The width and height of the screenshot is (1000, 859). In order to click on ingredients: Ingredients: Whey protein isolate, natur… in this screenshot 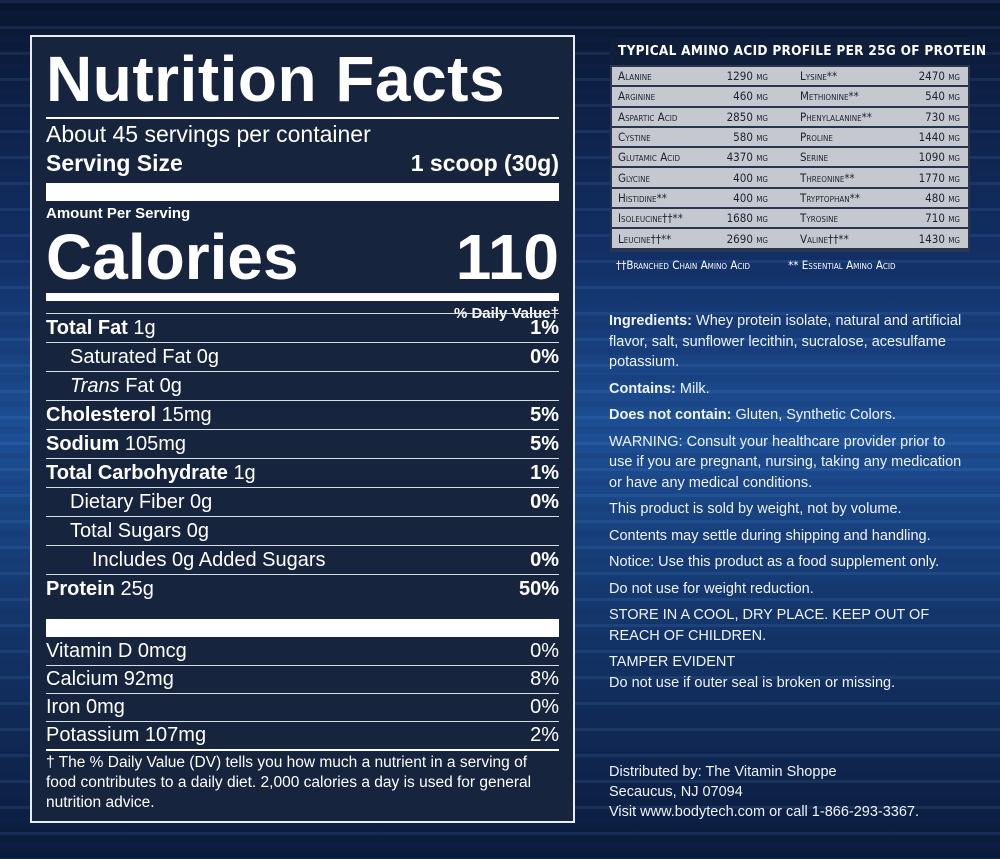, I will do `click(785, 341)`.